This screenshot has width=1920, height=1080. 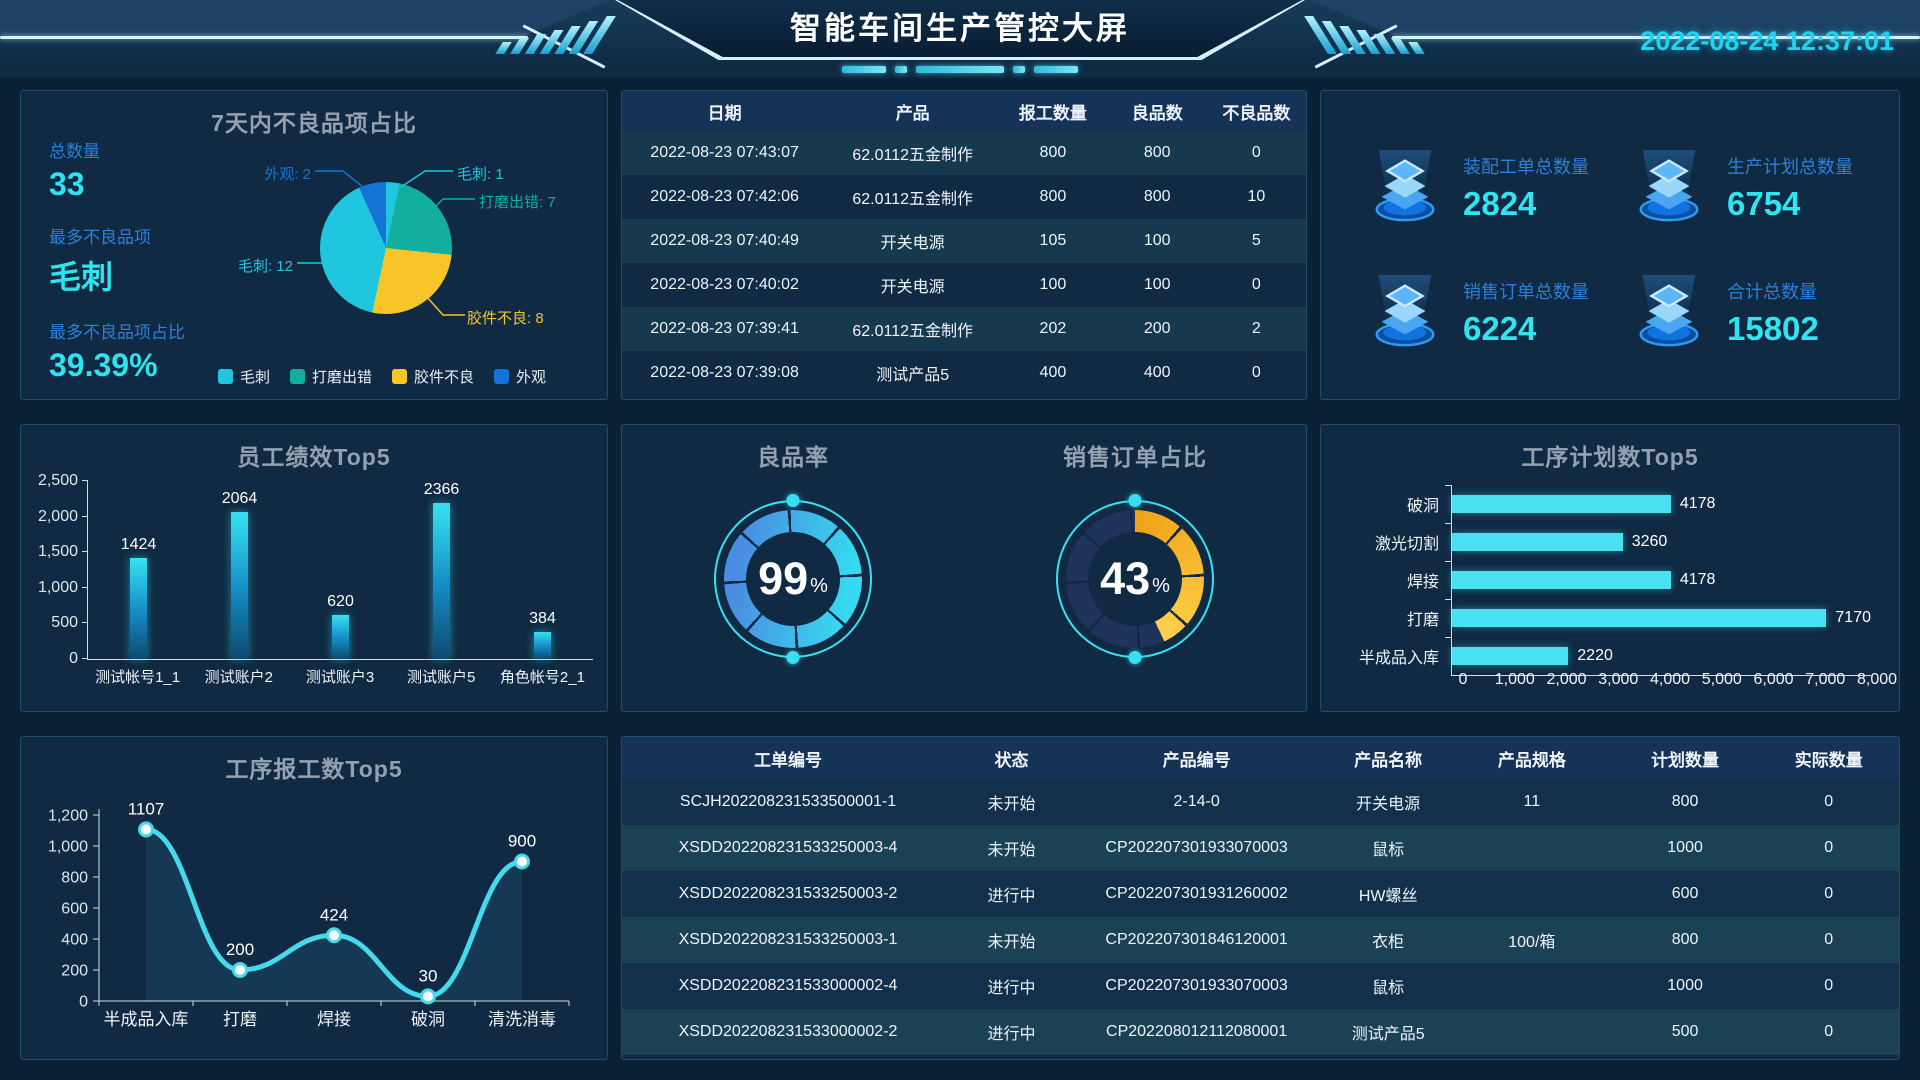 What do you see at coordinates (1685, 1031) in the screenshot?
I see `table-cell: 500` at bounding box center [1685, 1031].